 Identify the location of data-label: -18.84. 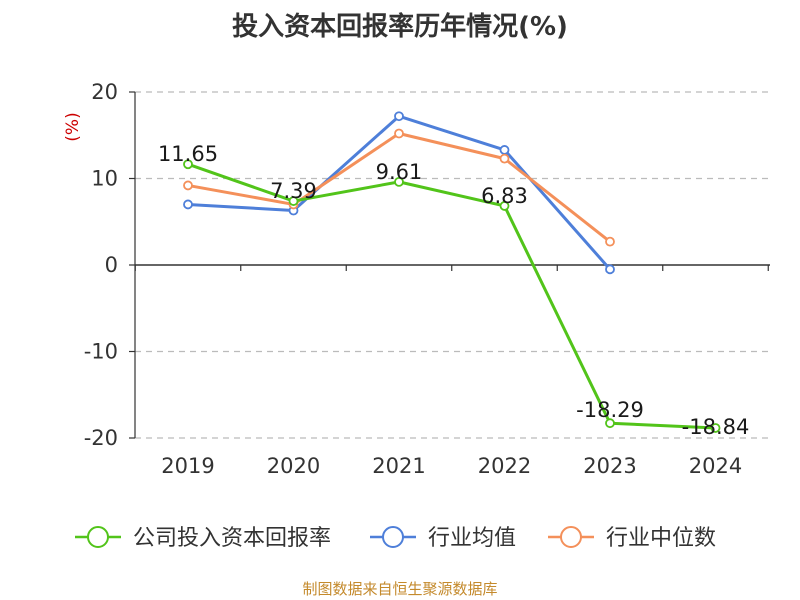
(716, 427).